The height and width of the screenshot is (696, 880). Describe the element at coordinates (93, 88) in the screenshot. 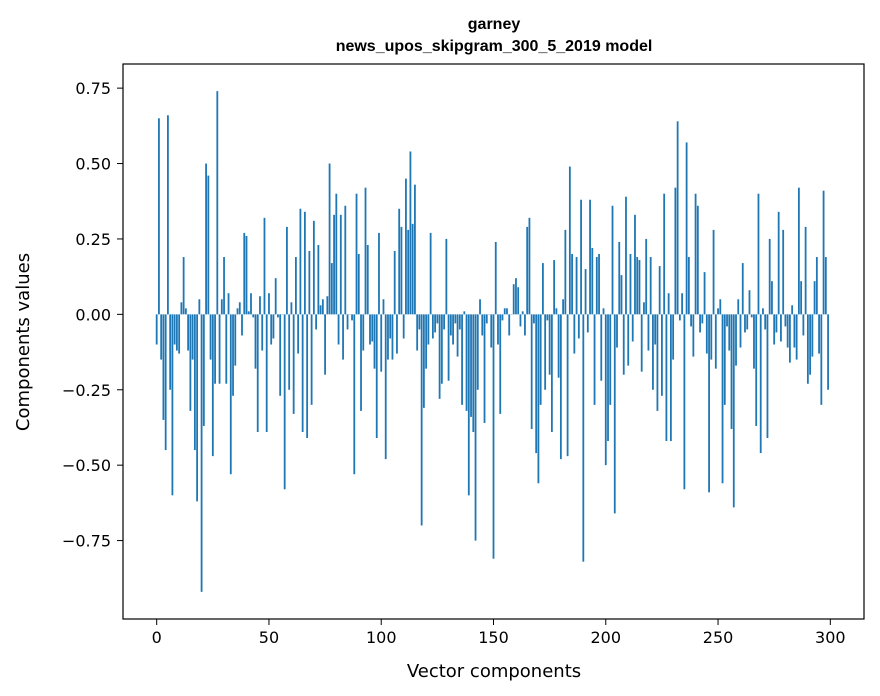

I see `y-tick-label: 0.75` at that location.